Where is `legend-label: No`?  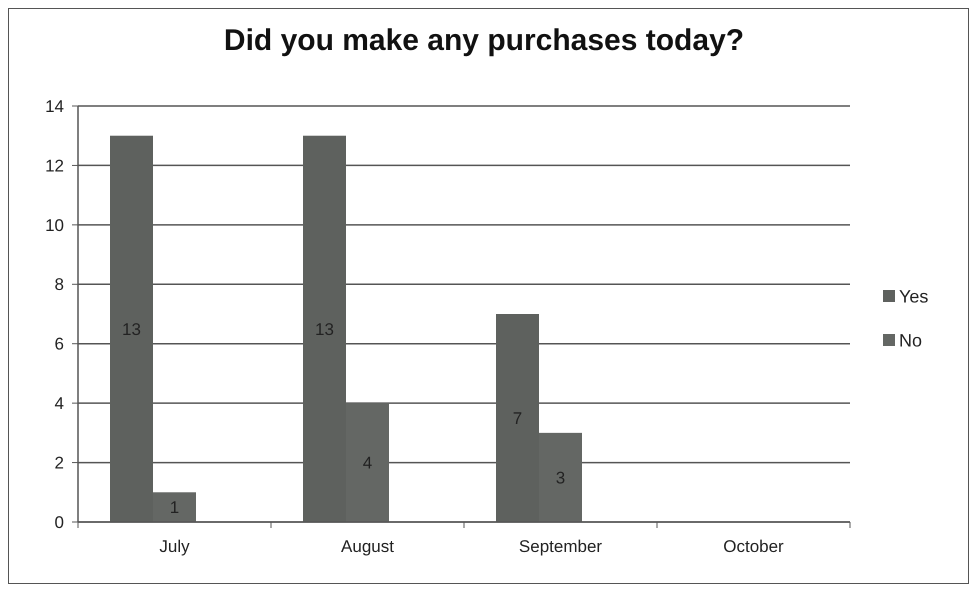
legend-label: No is located at coordinates (910, 340).